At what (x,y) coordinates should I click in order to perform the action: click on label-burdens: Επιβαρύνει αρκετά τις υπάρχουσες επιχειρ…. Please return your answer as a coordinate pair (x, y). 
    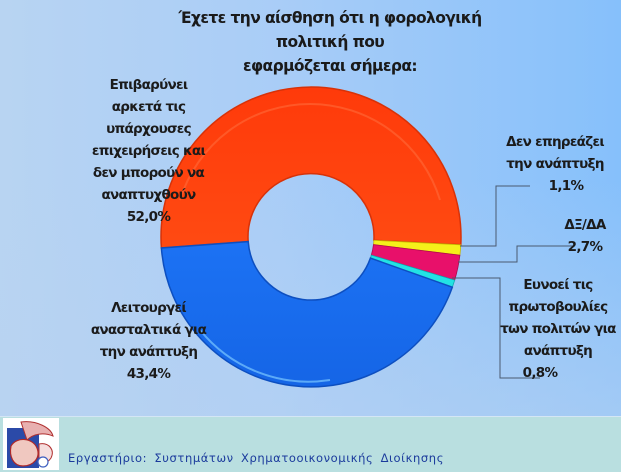
    Looking at the image, I should click on (148, 151).